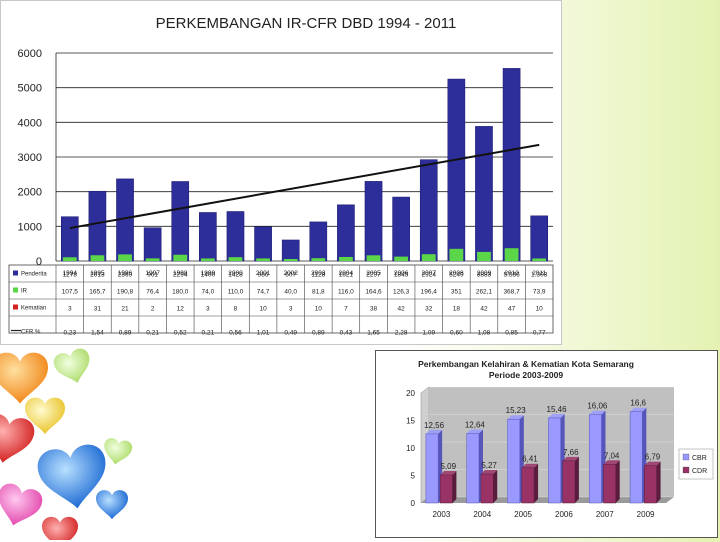  Describe the element at coordinates (306, 23) in the screenshot. I see `chart-title: PERKEMBANGAN IR-CFR DBD 1994 - 2011` at that location.